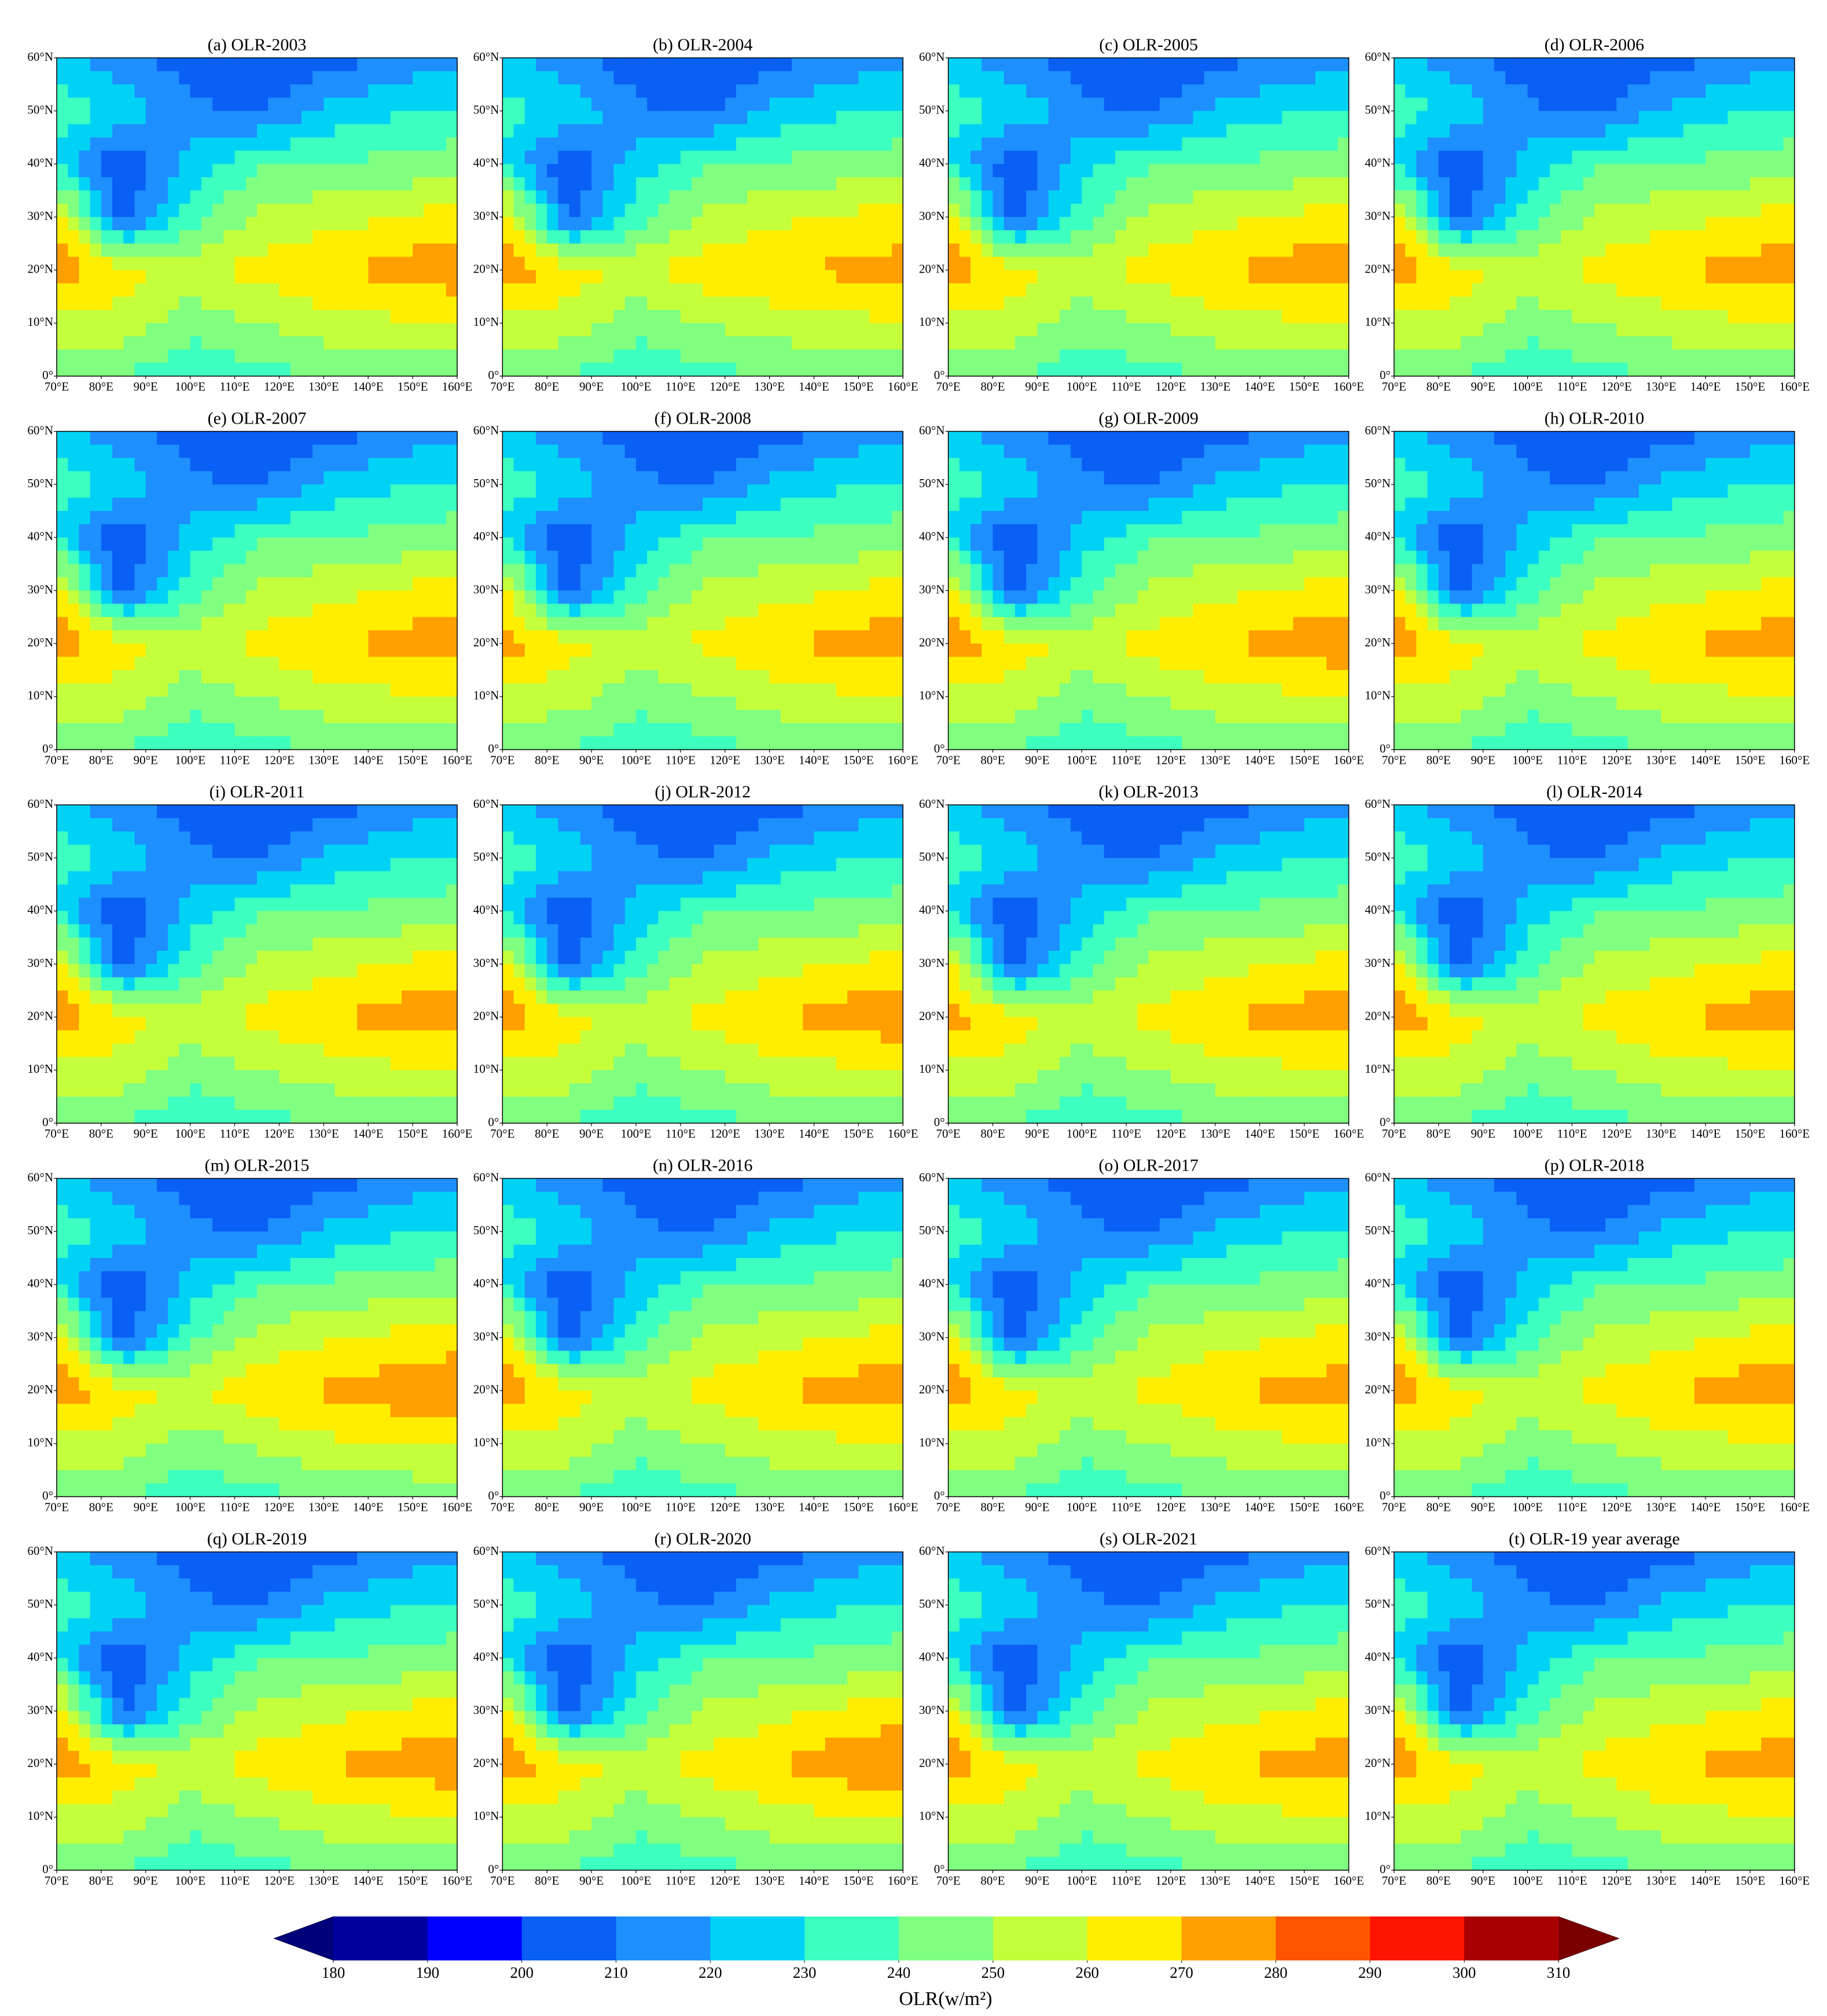  I want to click on y-tick-label: 40°N, so click(486, 163).